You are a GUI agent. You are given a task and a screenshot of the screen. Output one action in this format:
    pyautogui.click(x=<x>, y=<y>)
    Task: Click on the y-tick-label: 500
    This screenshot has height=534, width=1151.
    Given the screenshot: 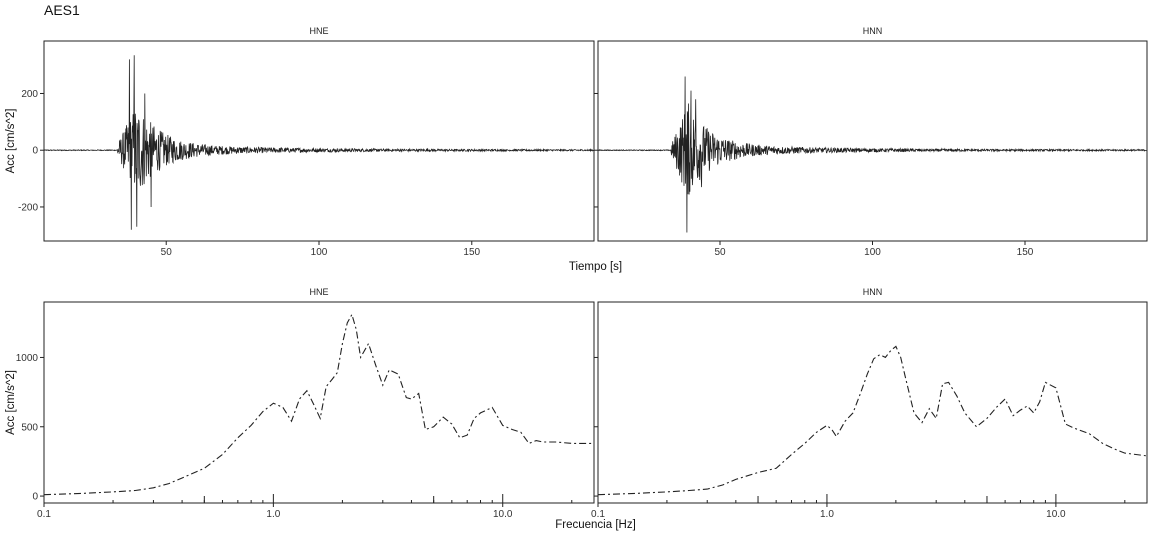 What is the action you would take?
    pyautogui.click(x=29, y=427)
    